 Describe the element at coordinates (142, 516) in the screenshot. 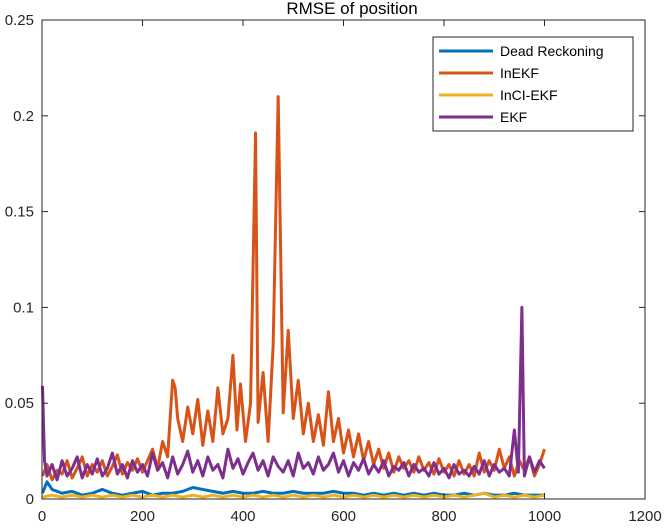

I see `x-tick-label-1: 200` at that location.